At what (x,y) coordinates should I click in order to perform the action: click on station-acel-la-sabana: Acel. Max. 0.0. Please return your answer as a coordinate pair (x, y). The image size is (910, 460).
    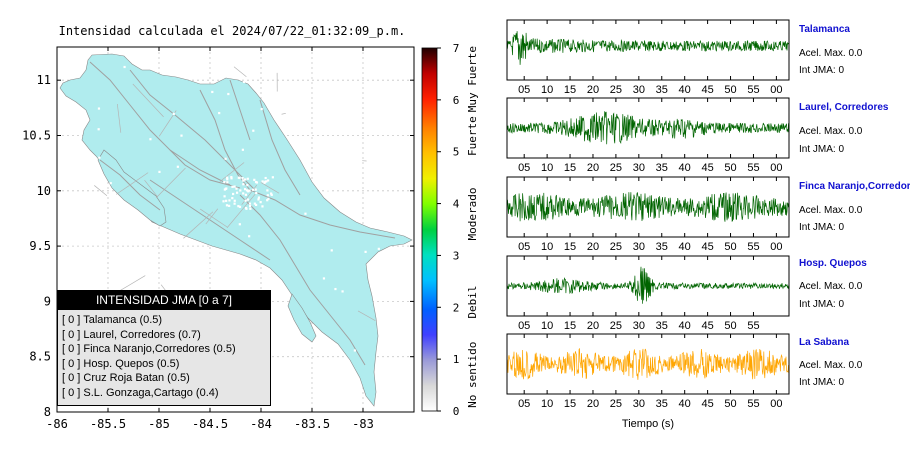
    Looking at the image, I should click on (831, 365).